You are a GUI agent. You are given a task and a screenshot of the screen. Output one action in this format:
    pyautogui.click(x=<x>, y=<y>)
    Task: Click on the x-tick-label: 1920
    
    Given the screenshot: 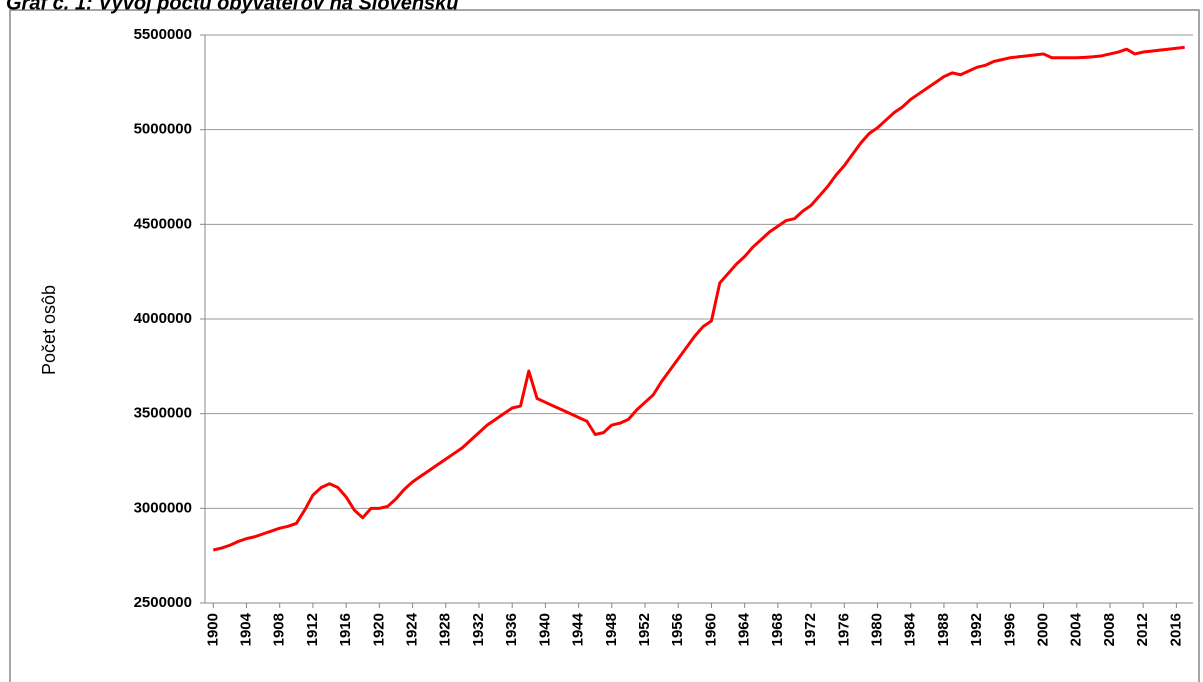 What is the action you would take?
    pyautogui.click(x=378, y=629)
    